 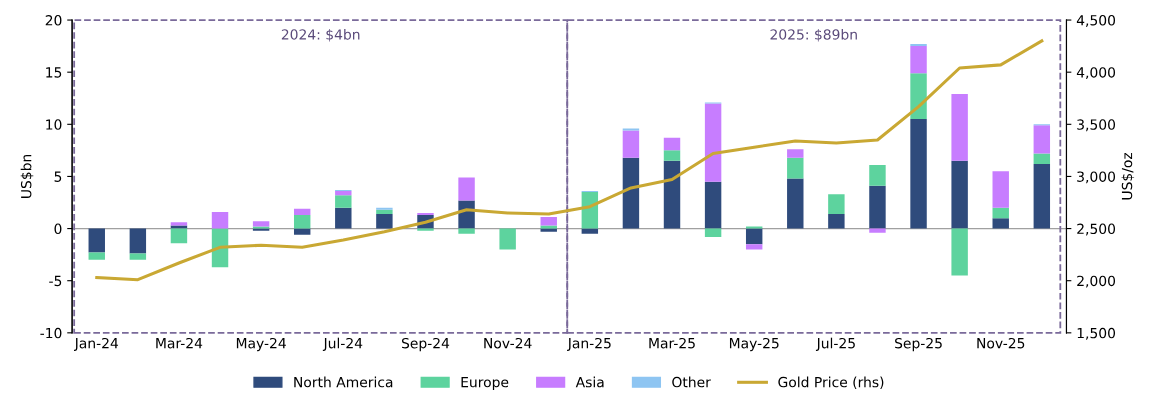 I want to click on x-tick-label: Sep-24, so click(x=425, y=344).